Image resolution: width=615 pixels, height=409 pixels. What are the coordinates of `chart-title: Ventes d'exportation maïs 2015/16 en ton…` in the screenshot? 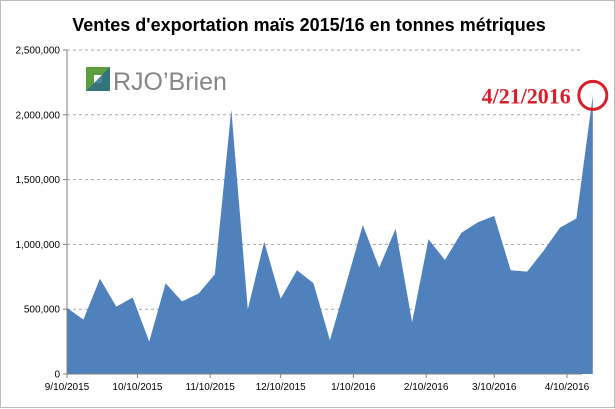 It's located at (308, 25).